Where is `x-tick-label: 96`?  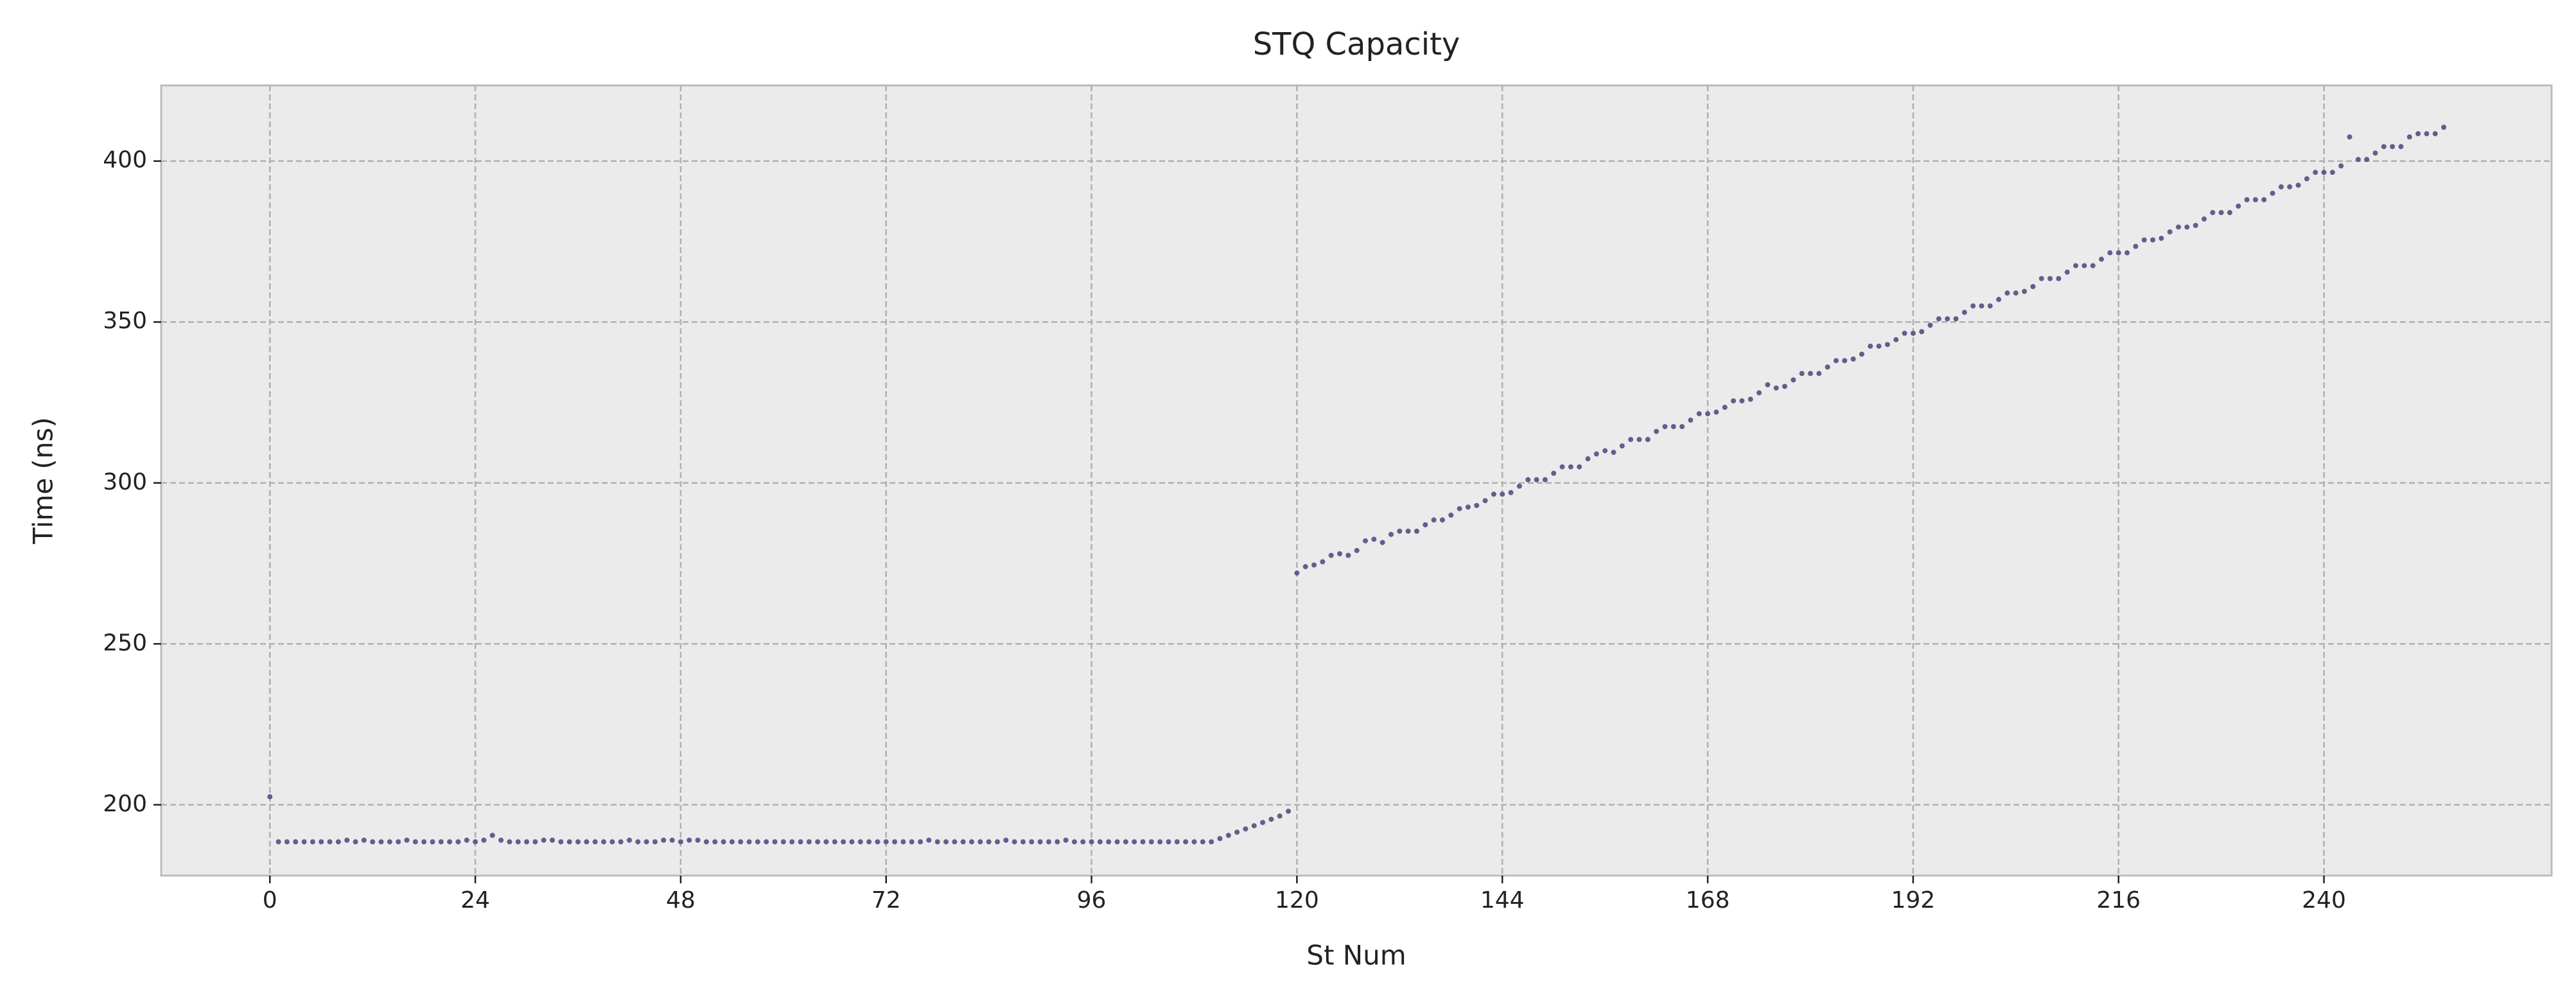 x-tick-label: 96 is located at coordinates (1092, 900).